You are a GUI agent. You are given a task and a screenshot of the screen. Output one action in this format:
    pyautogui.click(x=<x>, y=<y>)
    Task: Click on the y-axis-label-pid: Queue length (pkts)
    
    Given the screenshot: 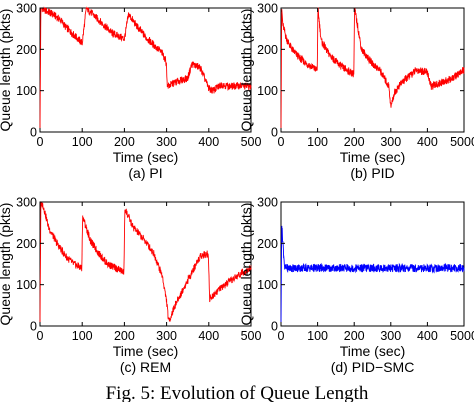 What is the action you would take?
    pyautogui.click(x=246, y=70)
    